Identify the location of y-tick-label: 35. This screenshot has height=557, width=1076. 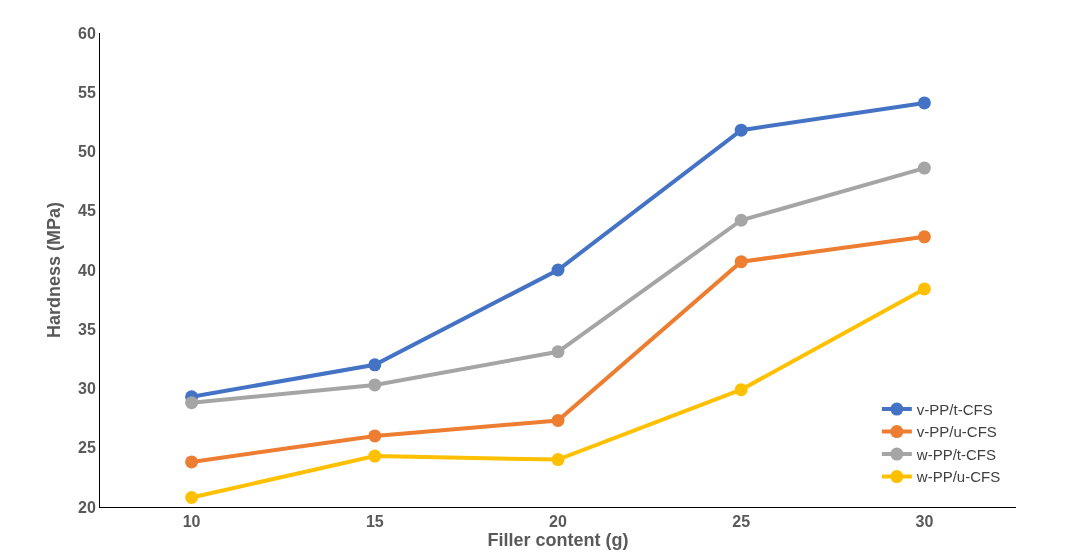
(87, 329).